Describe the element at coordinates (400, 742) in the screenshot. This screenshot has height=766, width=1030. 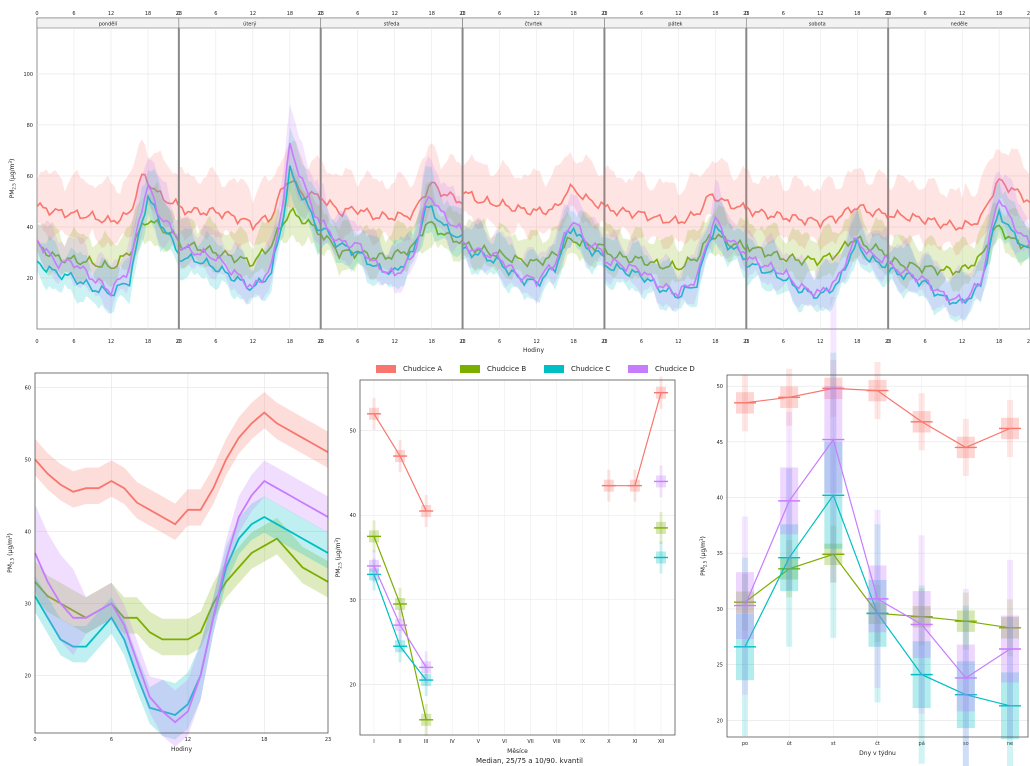
I see `monthly-x-tick: II` at that location.